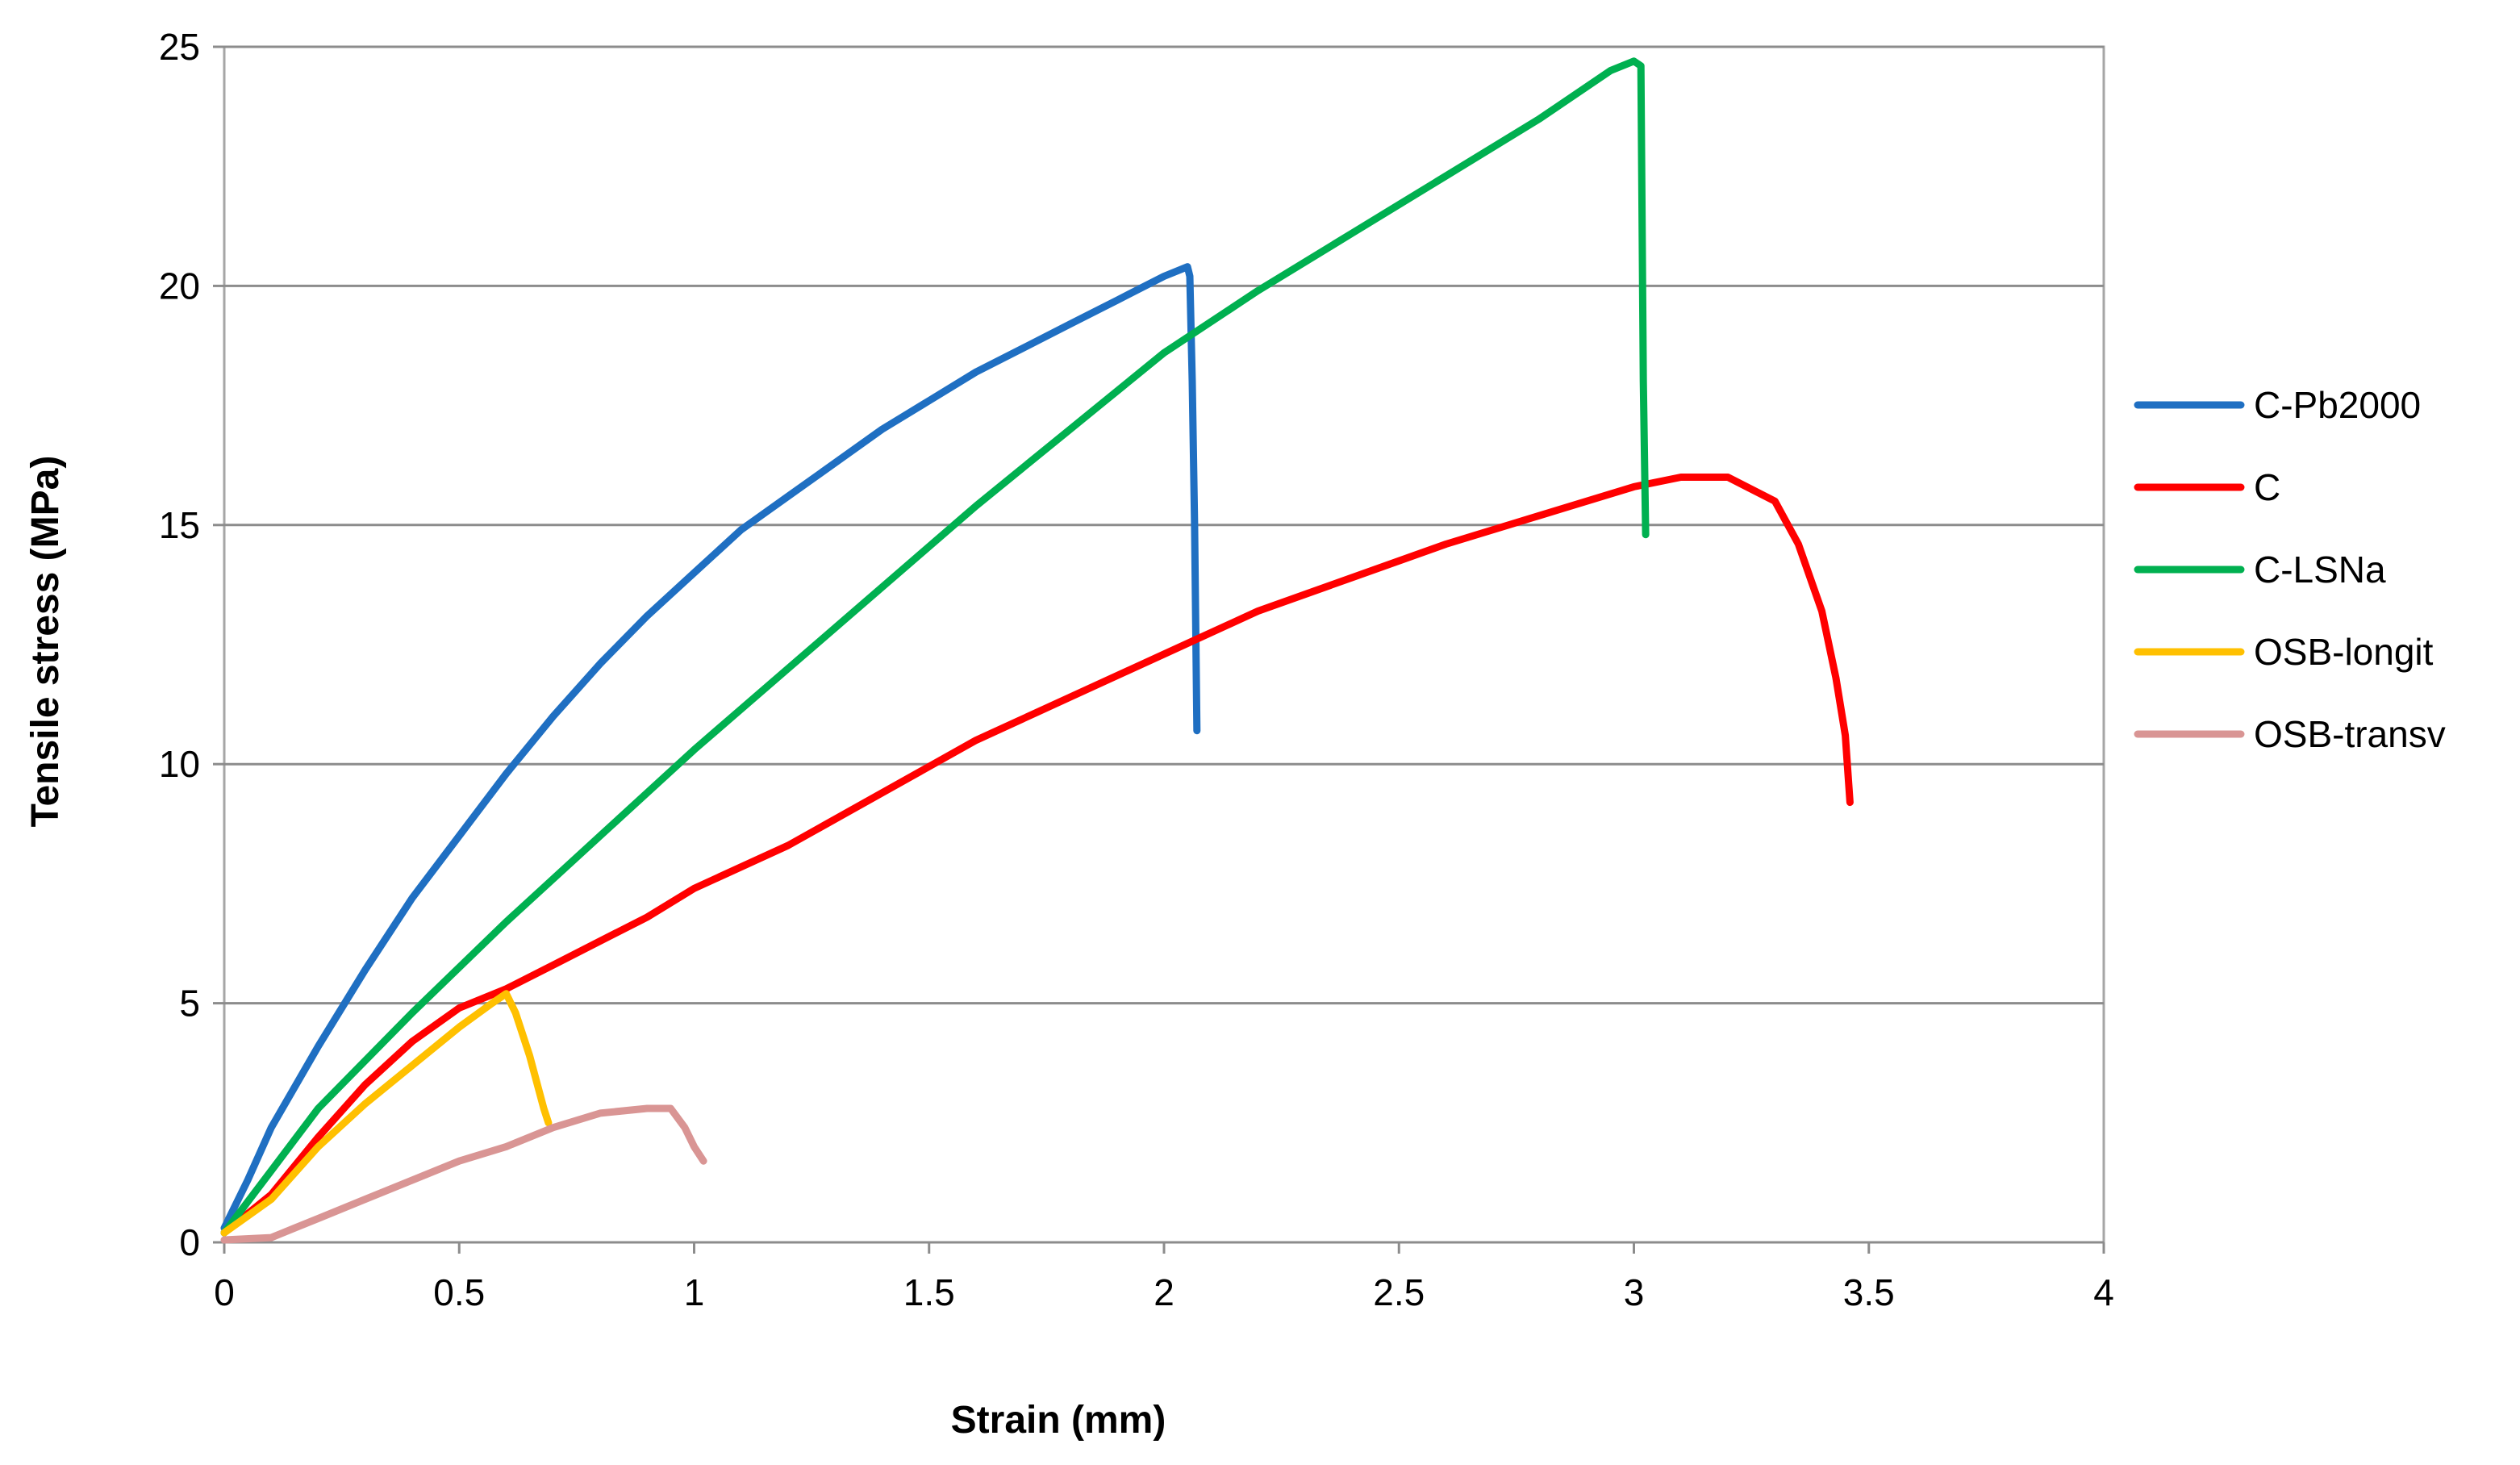 This screenshot has width=2520, height=1465. I want to click on legend-label: OSB-longit, so click(2344, 652).